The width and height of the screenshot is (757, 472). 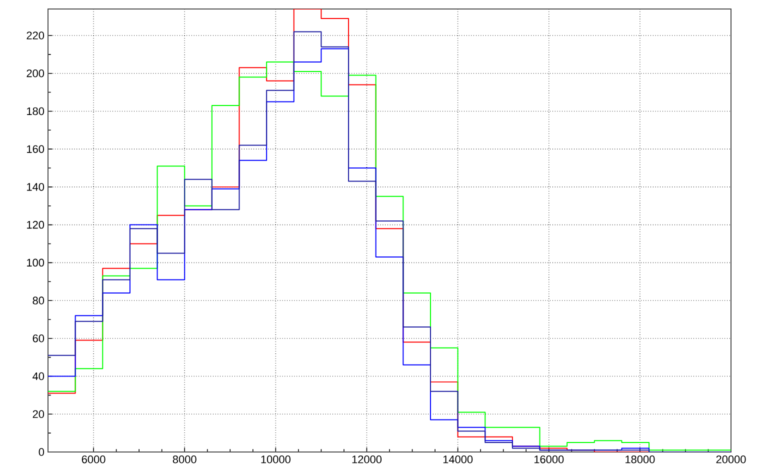 What do you see at coordinates (38, 414) in the screenshot?
I see `y-tick-label: 20` at bounding box center [38, 414].